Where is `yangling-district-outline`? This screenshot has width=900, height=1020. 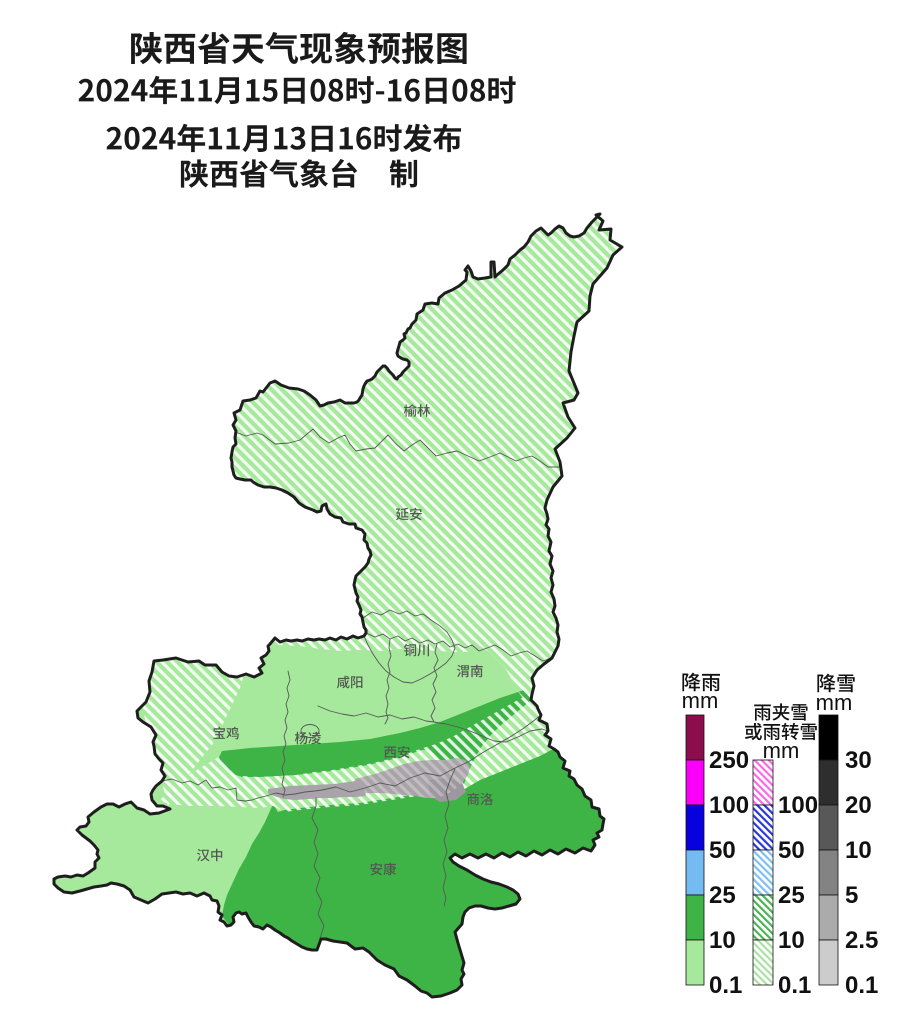
yangling-district-outline is located at coordinates (310, 731).